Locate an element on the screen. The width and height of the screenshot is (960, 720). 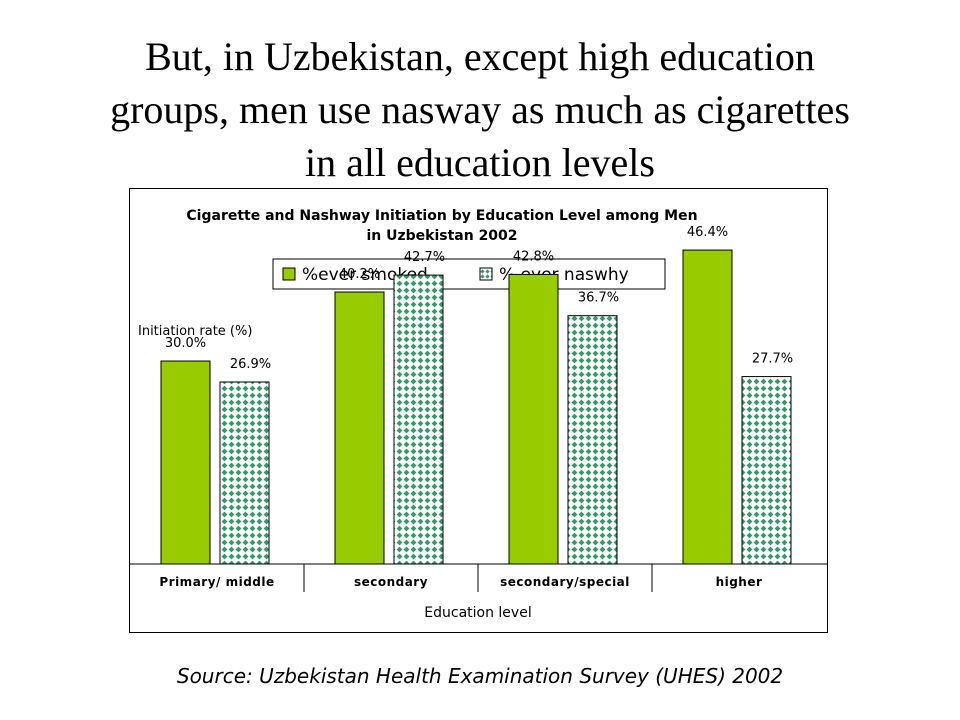
bar-ever-naswhy-secondary-special is located at coordinates (592, 440).